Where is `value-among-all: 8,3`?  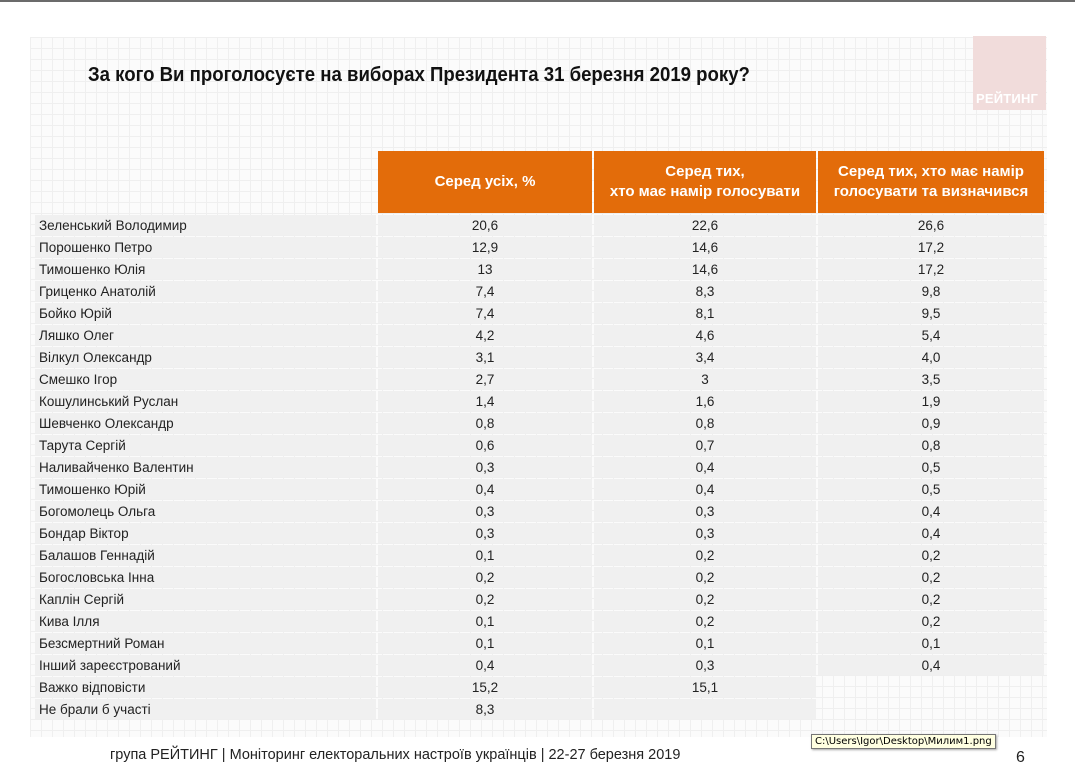
value-among-all: 8,3 is located at coordinates (485, 709).